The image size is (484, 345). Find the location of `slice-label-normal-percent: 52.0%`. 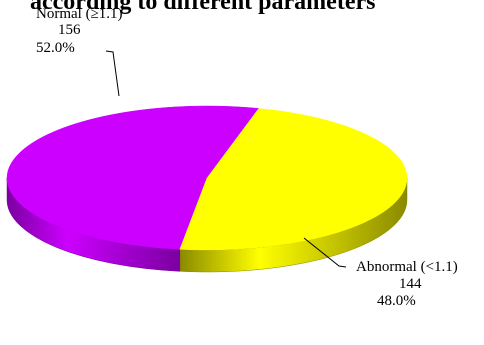

slice-label-normal-percent: 52.0% is located at coordinates (55, 48).